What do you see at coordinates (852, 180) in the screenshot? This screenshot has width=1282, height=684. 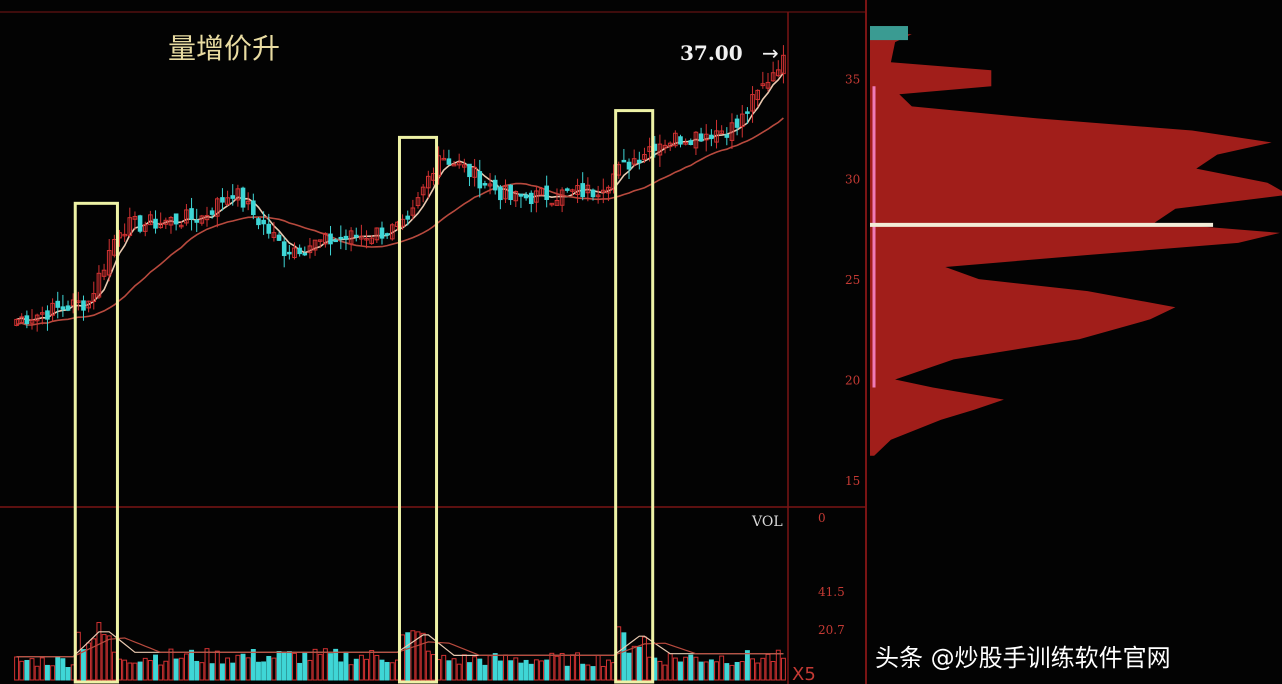 I see `price-tick-label: 30` at bounding box center [852, 180].